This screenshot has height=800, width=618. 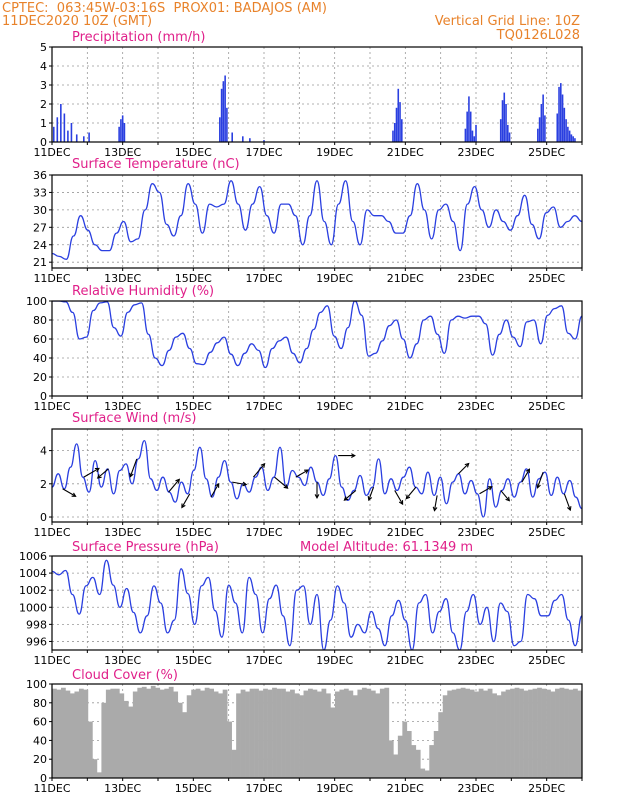 What do you see at coordinates (51, 660) in the screenshot?
I see `pres-x-tick-label: 11DEC` at bounding box center [51, 660].